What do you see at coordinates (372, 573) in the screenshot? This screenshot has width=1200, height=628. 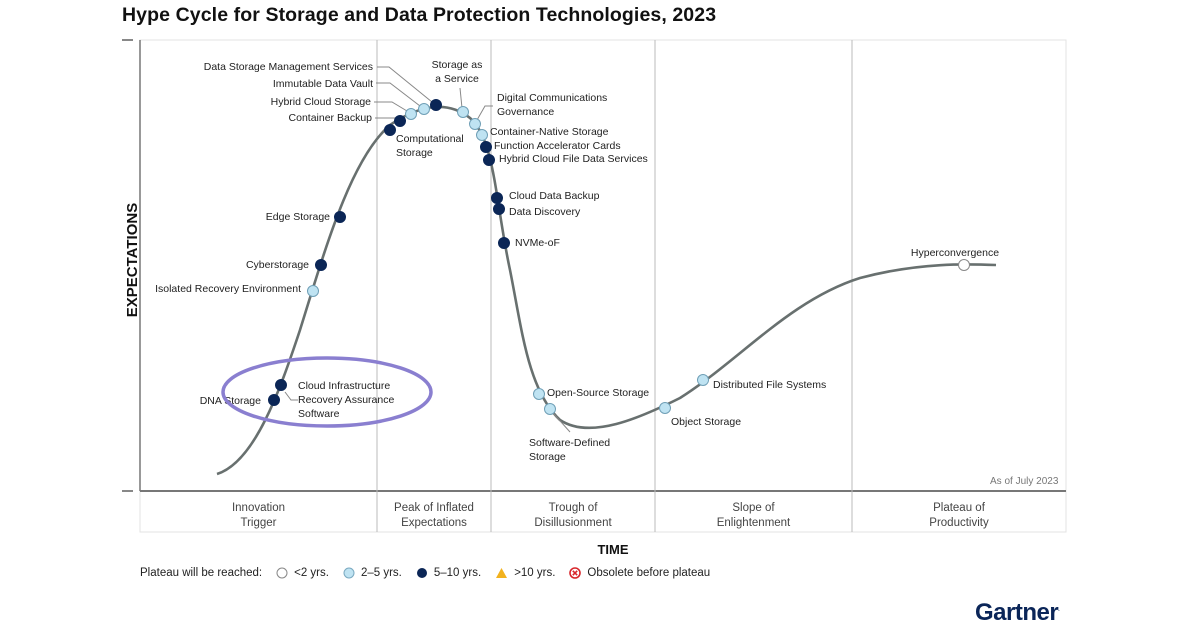 I see `legend-item-2to5: 2–5 yrs.` at bounding box center [372, 573].